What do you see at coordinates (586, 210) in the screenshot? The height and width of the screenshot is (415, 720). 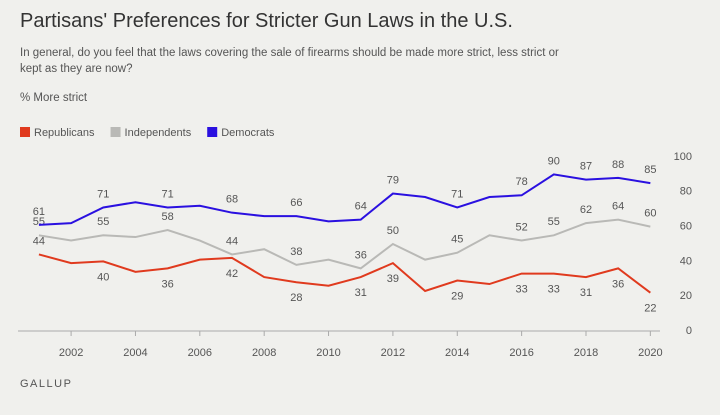 I see `data-label: 62` at bounding box center [586, 210].